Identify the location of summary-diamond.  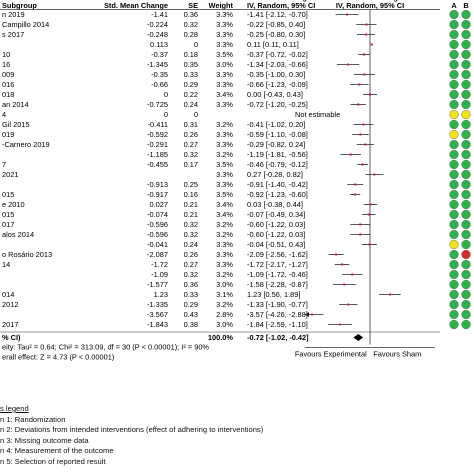
(358, 337).